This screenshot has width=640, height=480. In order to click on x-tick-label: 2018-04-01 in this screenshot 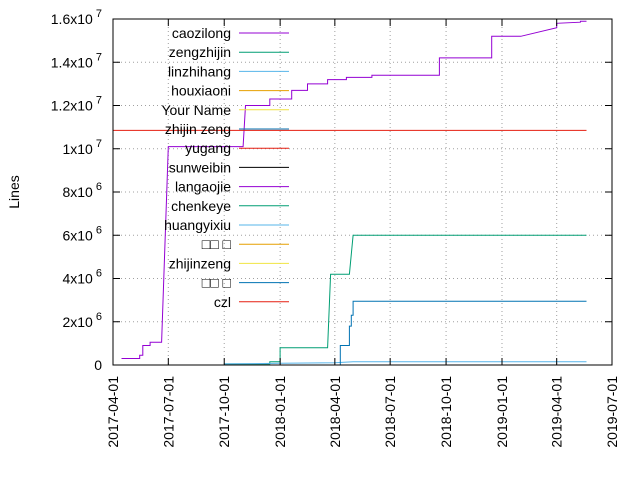, I will do `click(335, 412)`.